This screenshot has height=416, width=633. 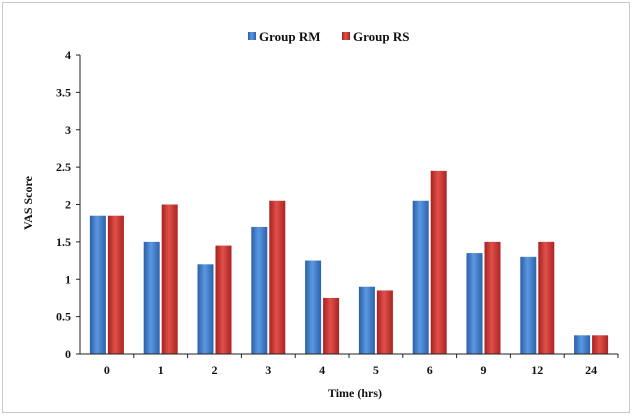 What do you see at coordinates (28, 202) in the screenshot?
I see `y-axis-title: VAS Score` at bounding box center [28, 202].